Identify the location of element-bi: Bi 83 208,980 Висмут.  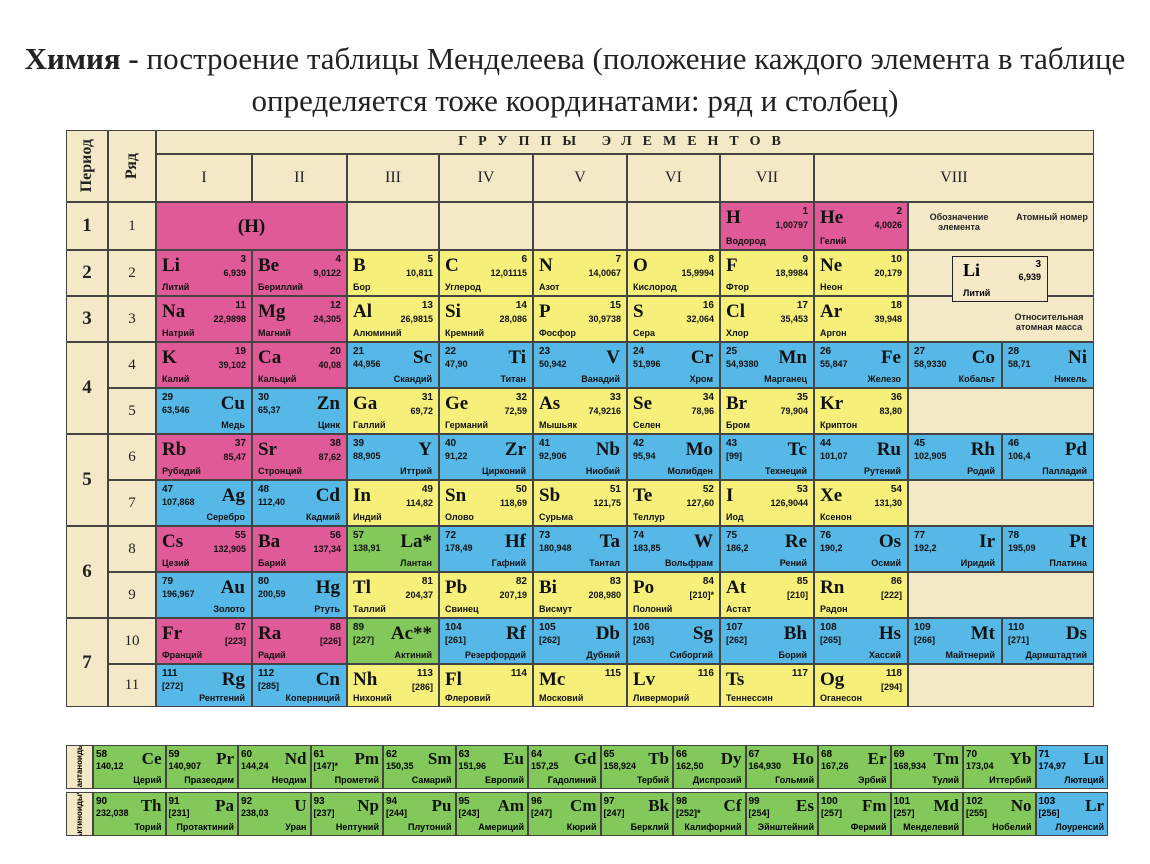
(580, 595).